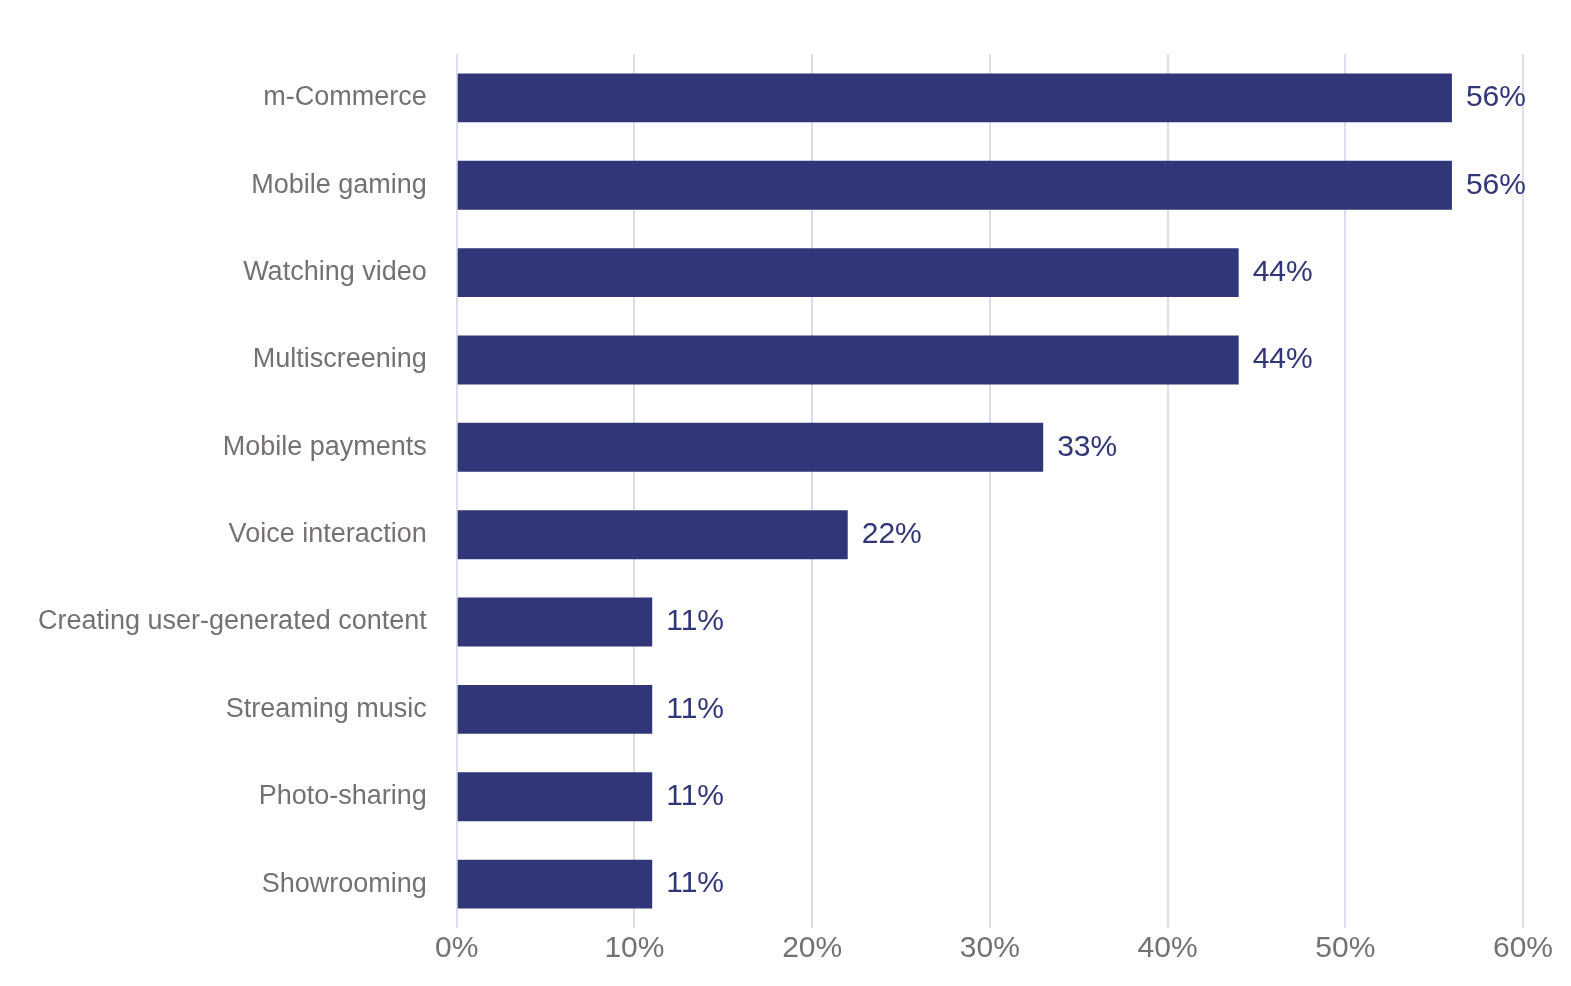 Image resolution: width=1571 pixels, height=986 pixels. What do you see at coordinates (345, 96) in the screenshot?
I see `y-tick-label: m-Commerce` at bounding box center [345, 96].